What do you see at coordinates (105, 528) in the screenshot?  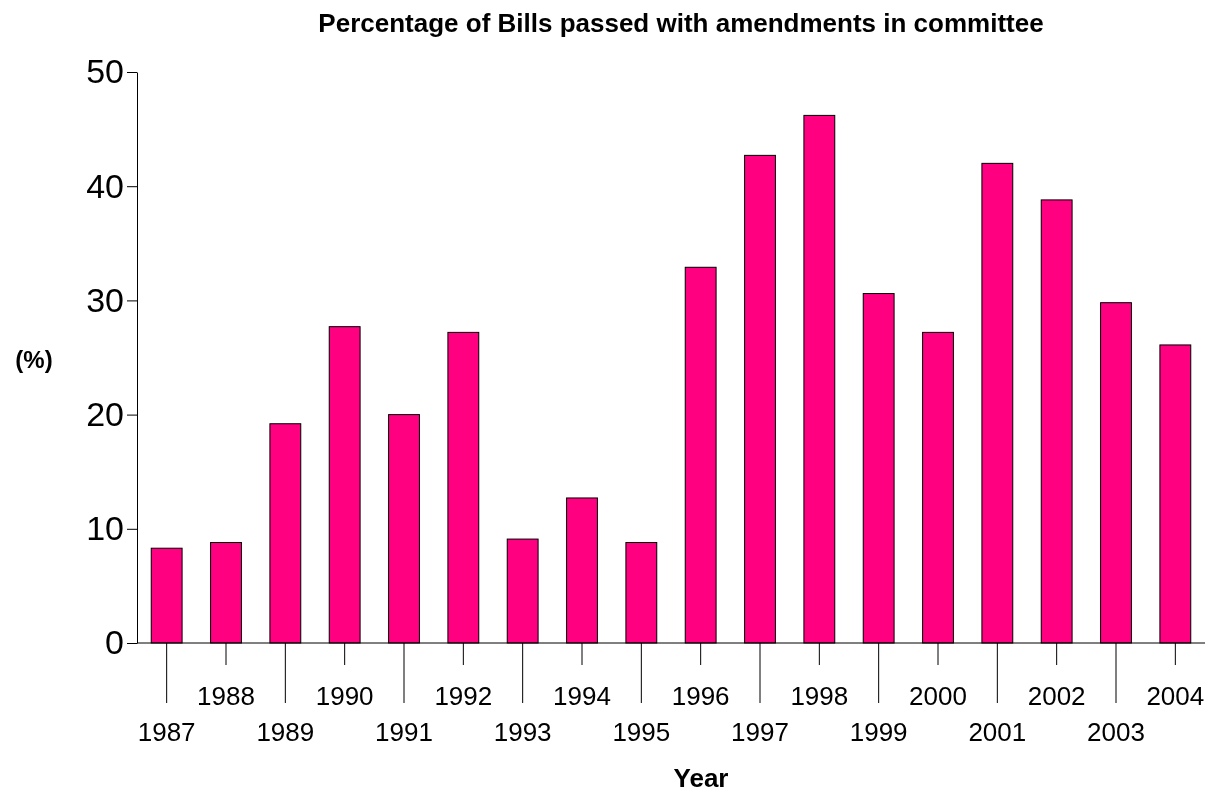 I see `y-tick-label: 10` at bounding box center [105, 528].